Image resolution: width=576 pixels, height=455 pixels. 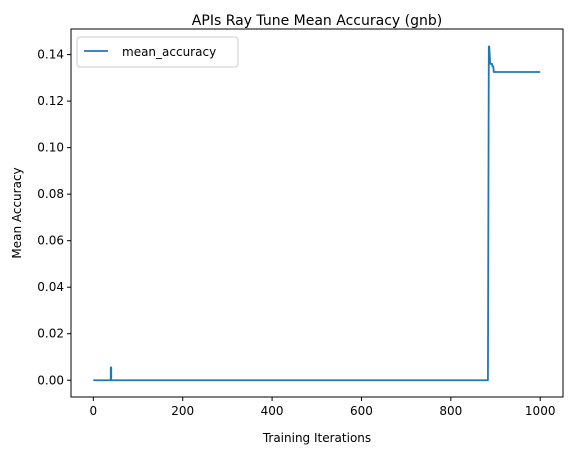 I want to click on x-tick-label: 800, so click(x=450, y=411).